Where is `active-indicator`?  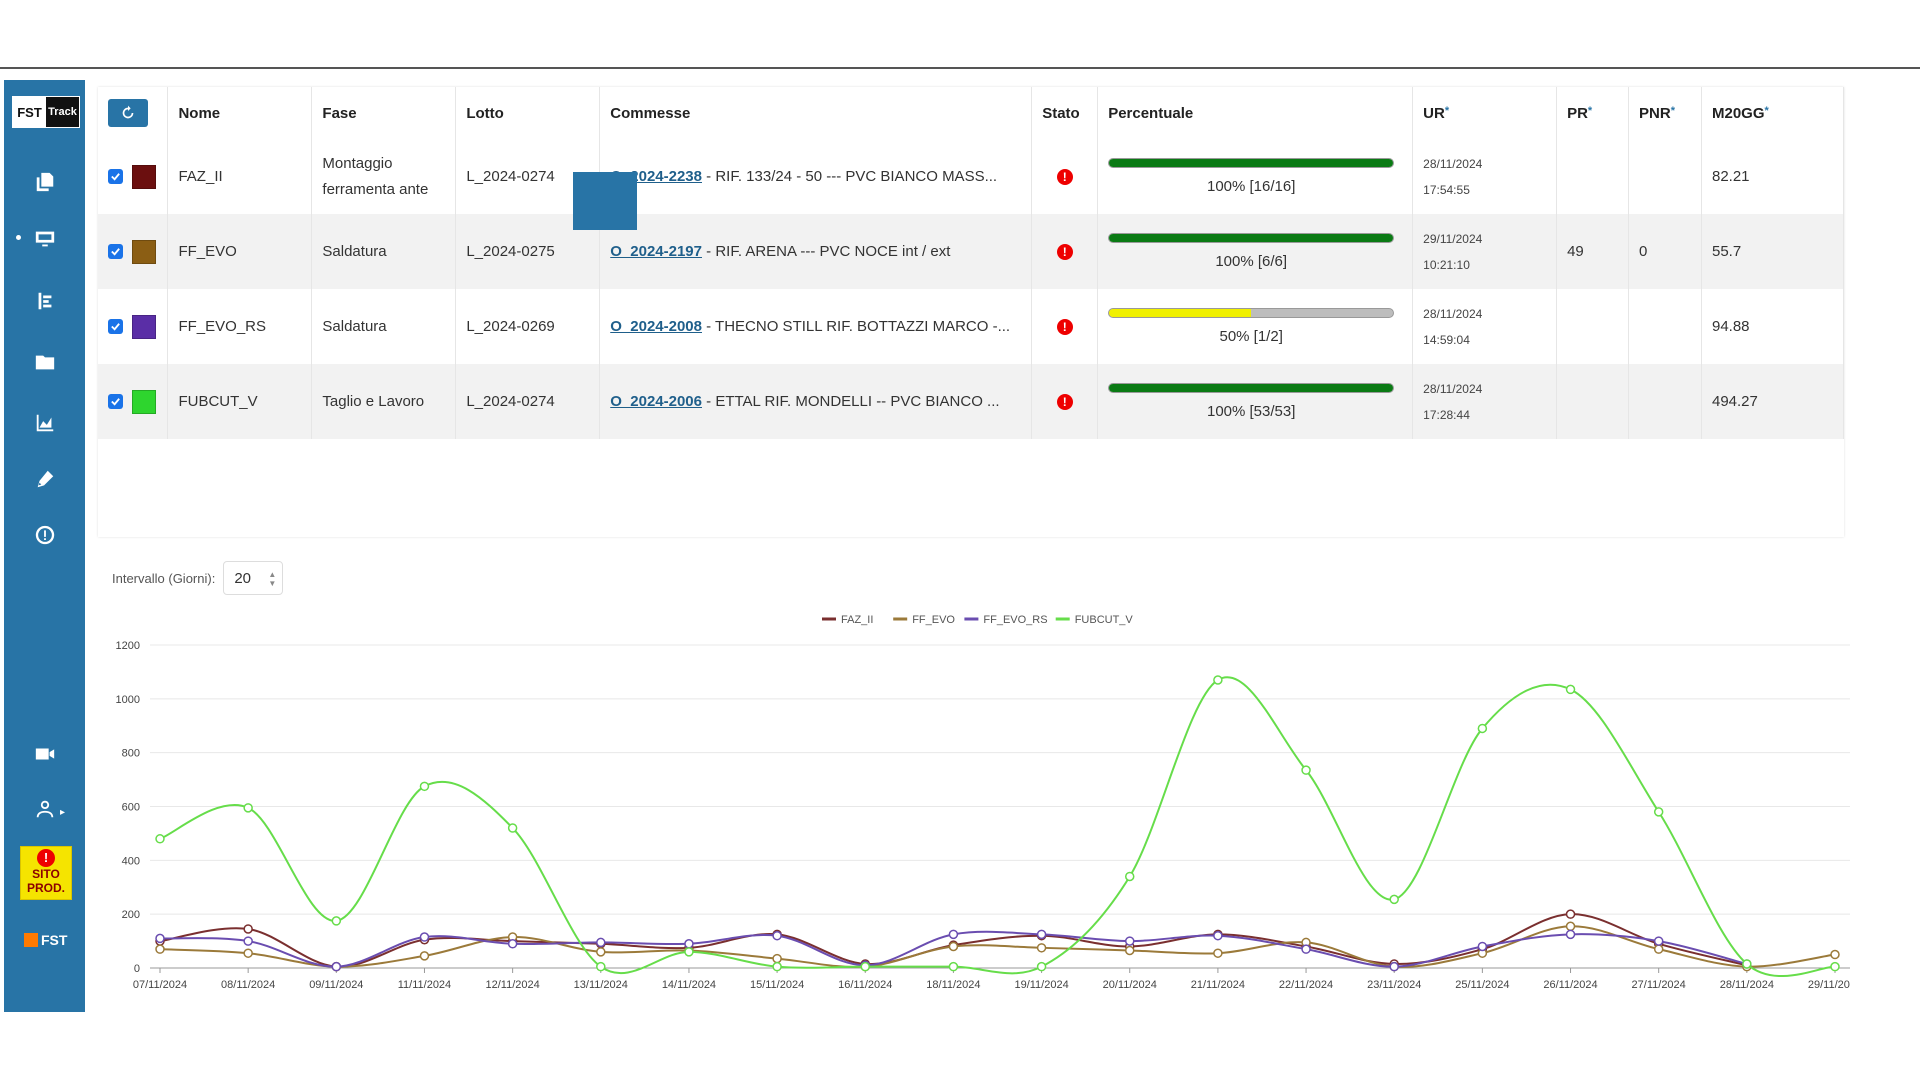
active-indicator is located at coordinates (18, 237).